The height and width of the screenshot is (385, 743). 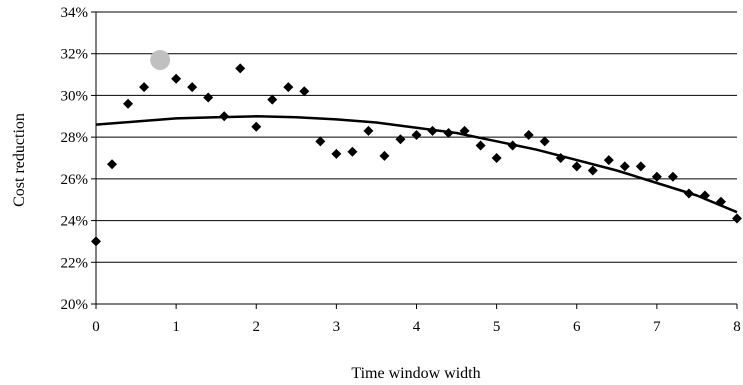 I want to click on x-tick-label: 1, so click(x=176, y=327).